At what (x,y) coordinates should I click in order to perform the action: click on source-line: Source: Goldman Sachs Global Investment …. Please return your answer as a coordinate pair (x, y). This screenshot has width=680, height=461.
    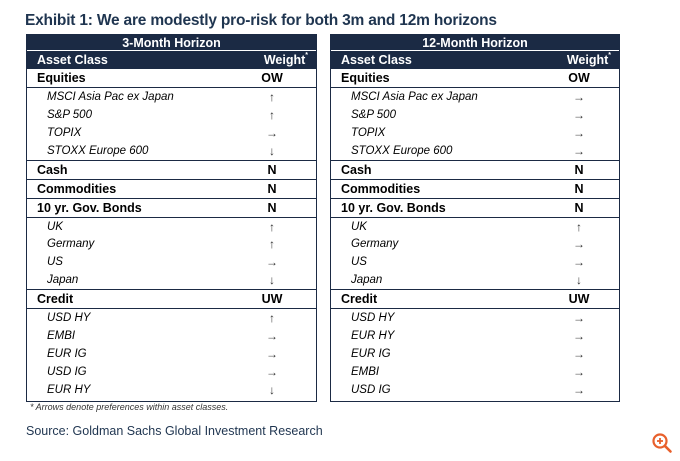
    Looking at the image, I should click on (174, 431).